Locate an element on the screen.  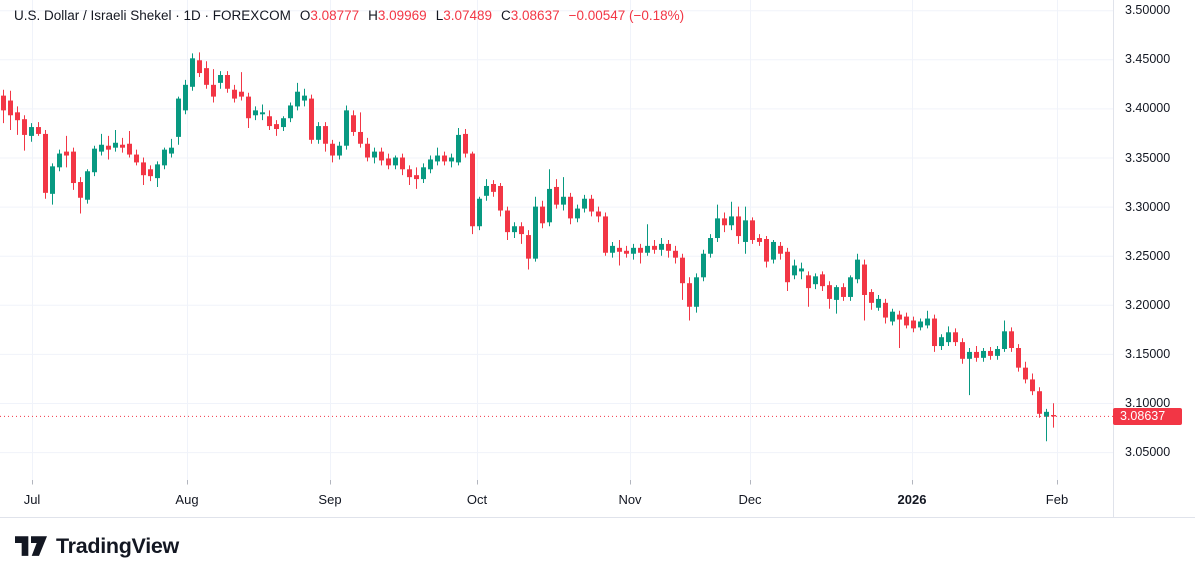
low-label: L is located at coordinates (439, 15).